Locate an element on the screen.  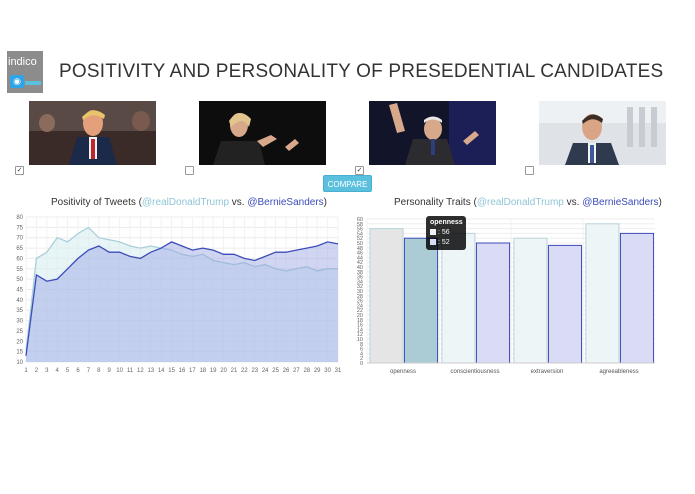
x-tick-label: 19 is located at coordinates (213, 371).